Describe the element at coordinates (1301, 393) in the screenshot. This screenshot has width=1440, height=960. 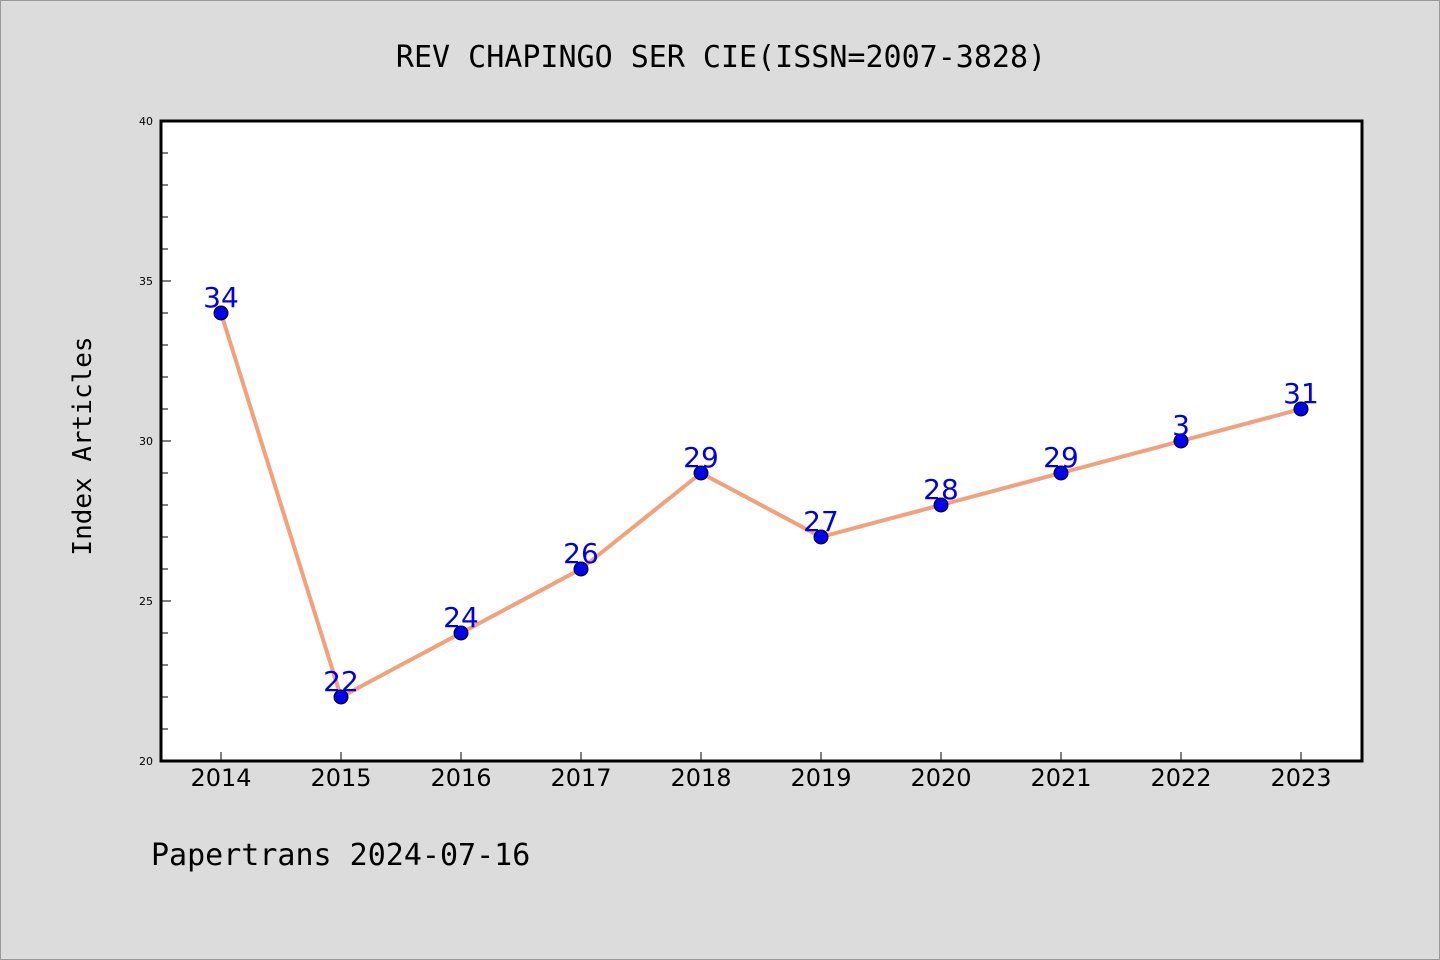
I see `data-label: 31` at that location.